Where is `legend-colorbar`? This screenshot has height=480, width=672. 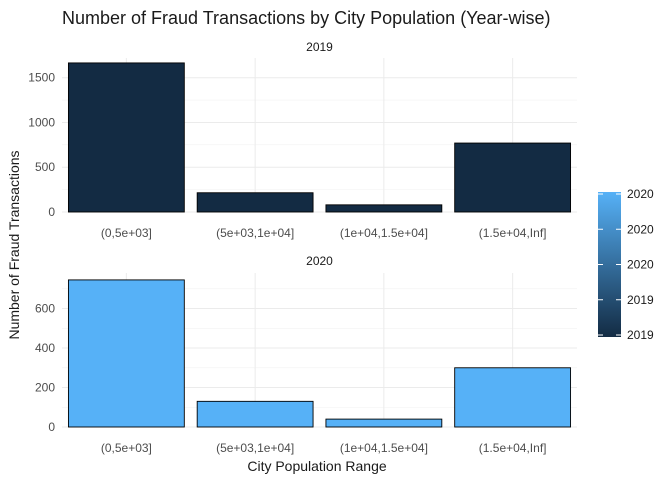
legend-colorbar is located at coordinates (609, 264).